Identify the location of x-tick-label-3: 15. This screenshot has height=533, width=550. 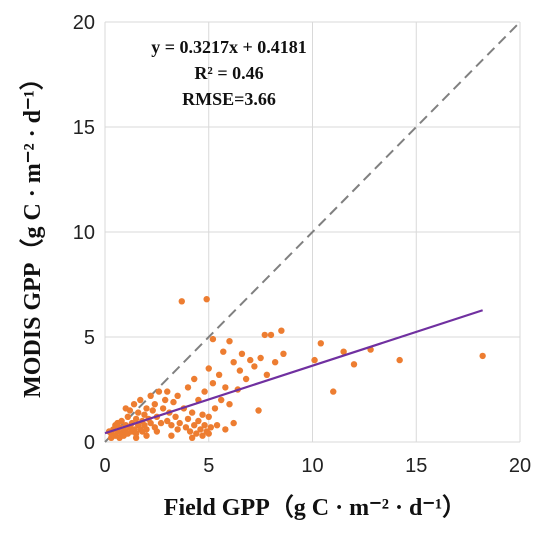
(416, 466).